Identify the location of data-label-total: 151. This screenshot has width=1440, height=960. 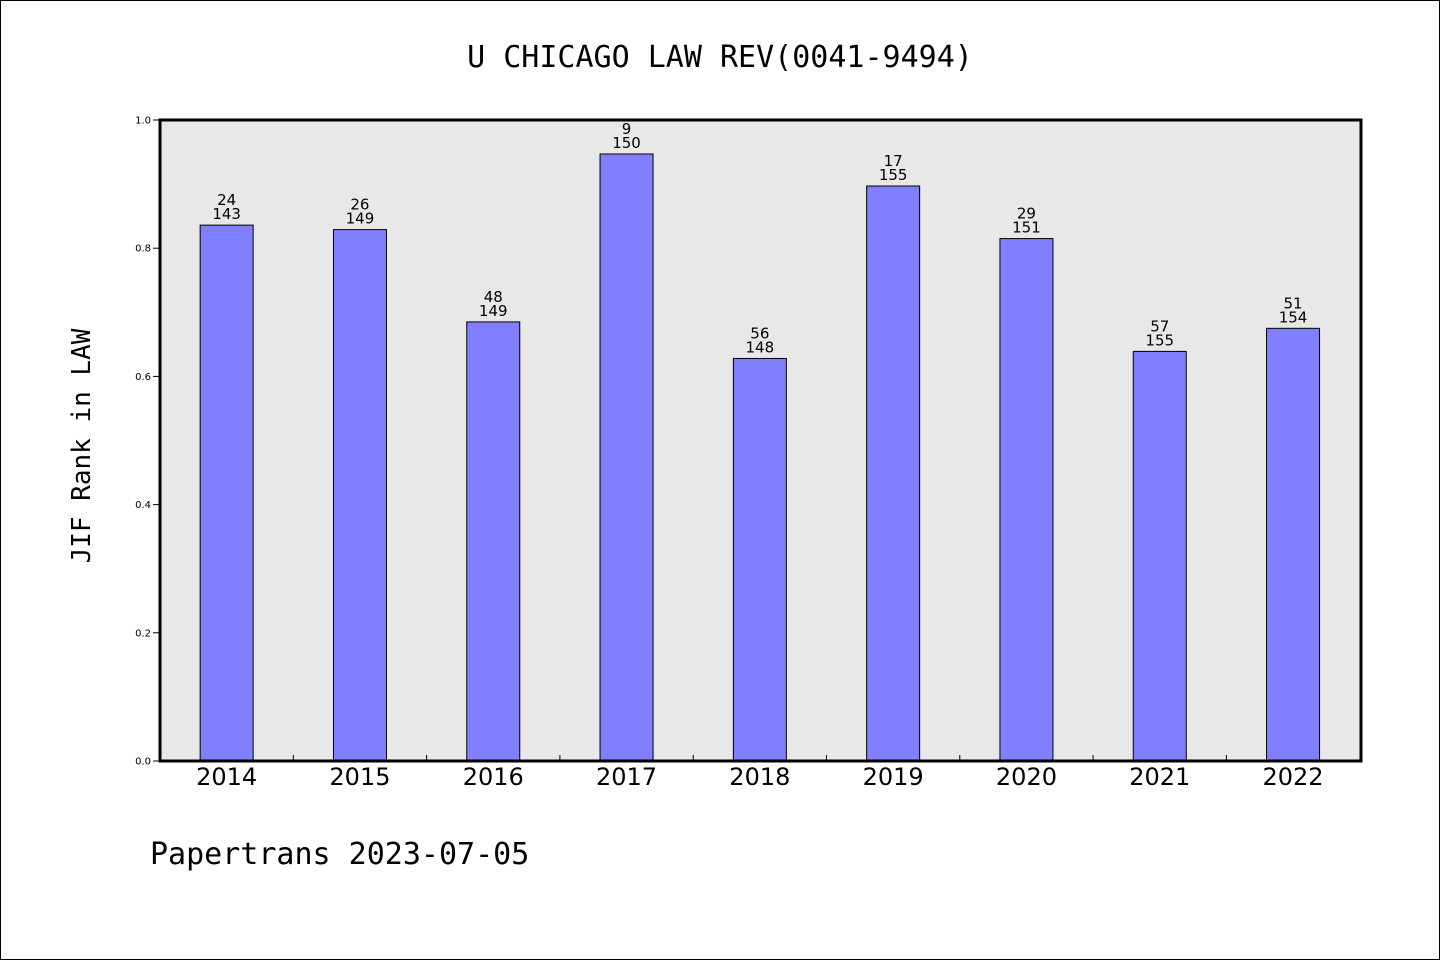
(1026, 228).